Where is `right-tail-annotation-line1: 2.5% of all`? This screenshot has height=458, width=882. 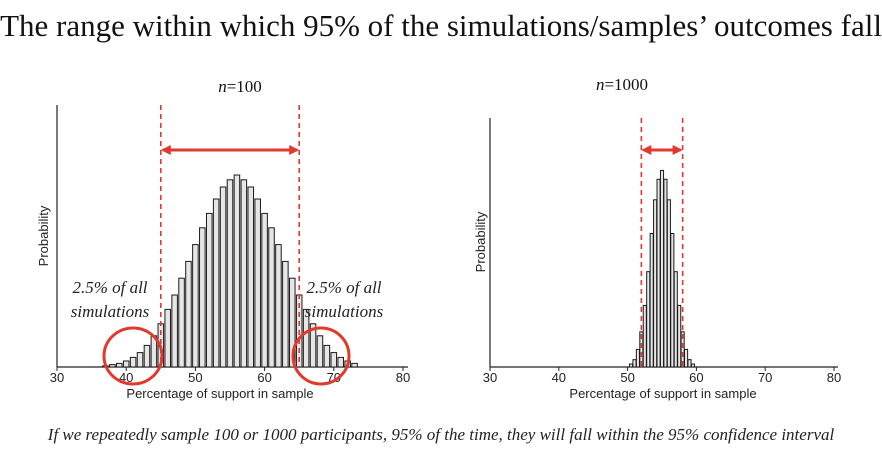 right-tail-annotation-line1: 2.5% of all is located at coordinates (343, 287).